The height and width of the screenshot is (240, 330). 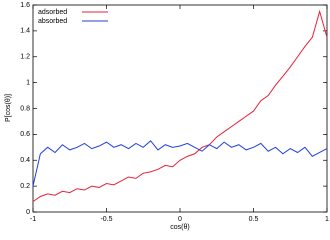 I want to click on y-tick-label: 0.6, so click(x=25, y=134).